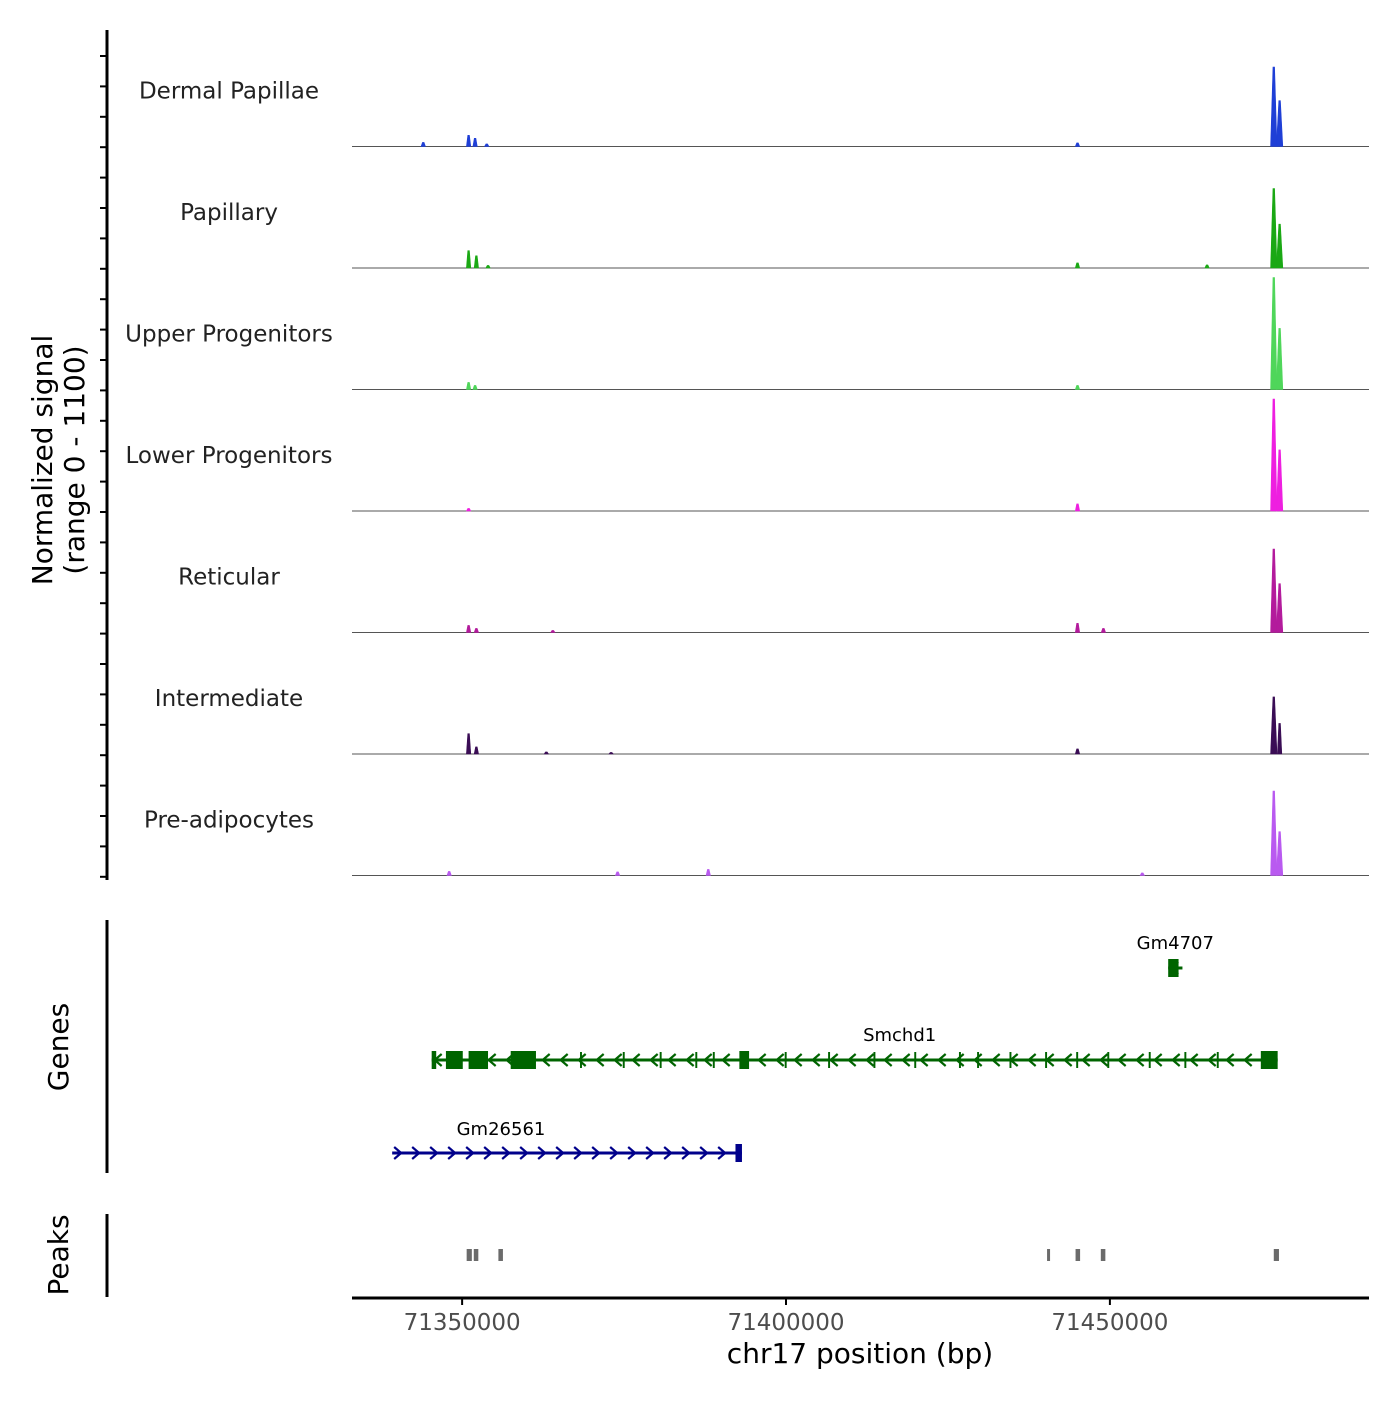 The width and height of the screenshot is (1400, 1404). I want to click on x-tick-label: 71400000, so click(785, 1323).